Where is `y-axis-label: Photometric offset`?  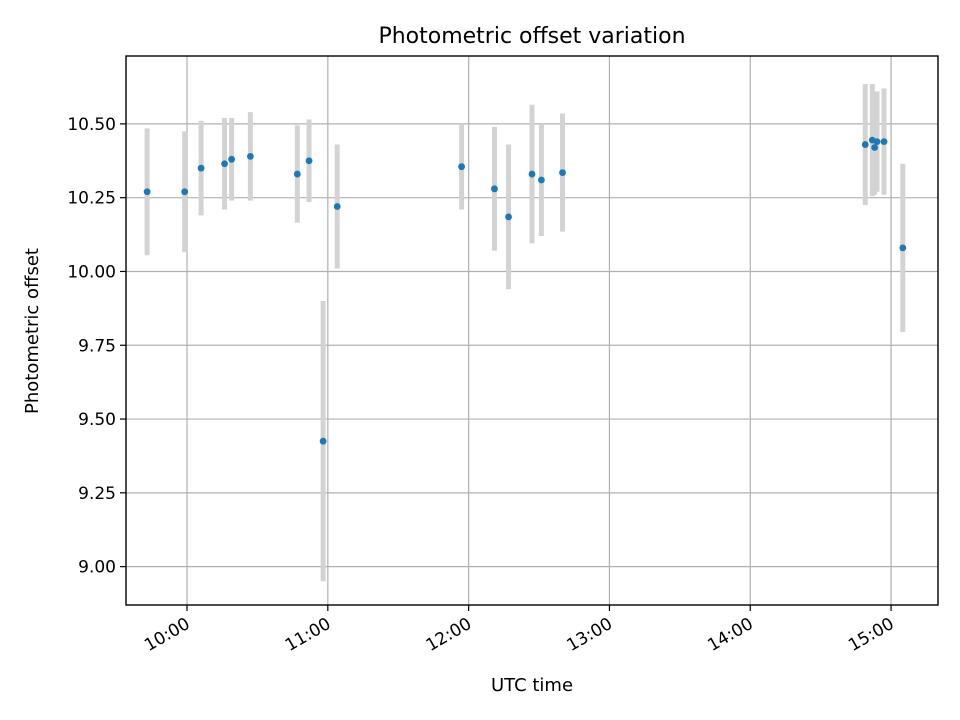
y-axis-label: Photometric offset is located at coordinates (32, 331).